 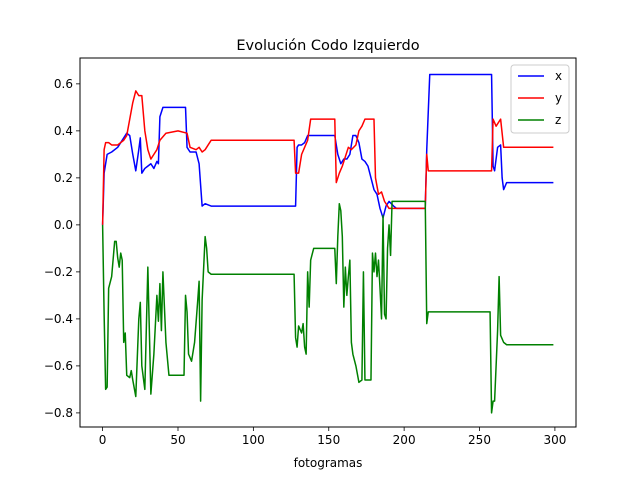 I want to click on x-tick-label: 50, so click(x=177, y=440).